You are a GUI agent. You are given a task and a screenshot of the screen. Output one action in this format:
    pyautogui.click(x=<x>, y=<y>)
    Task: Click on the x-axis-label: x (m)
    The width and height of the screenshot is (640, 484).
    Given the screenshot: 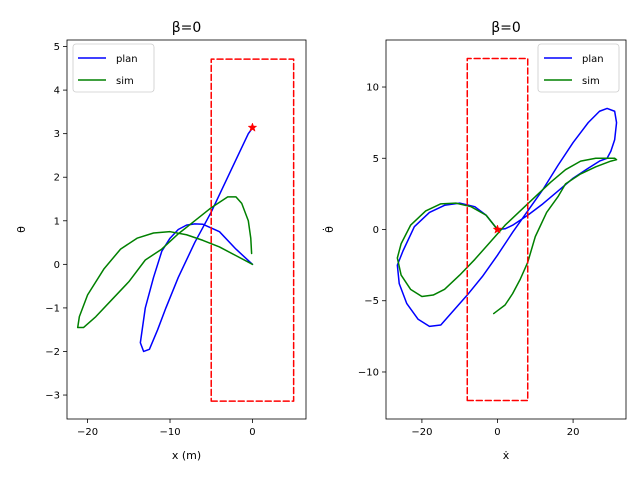 What is the action you would take?
    pyautogui.click(x=186, y=455)
    